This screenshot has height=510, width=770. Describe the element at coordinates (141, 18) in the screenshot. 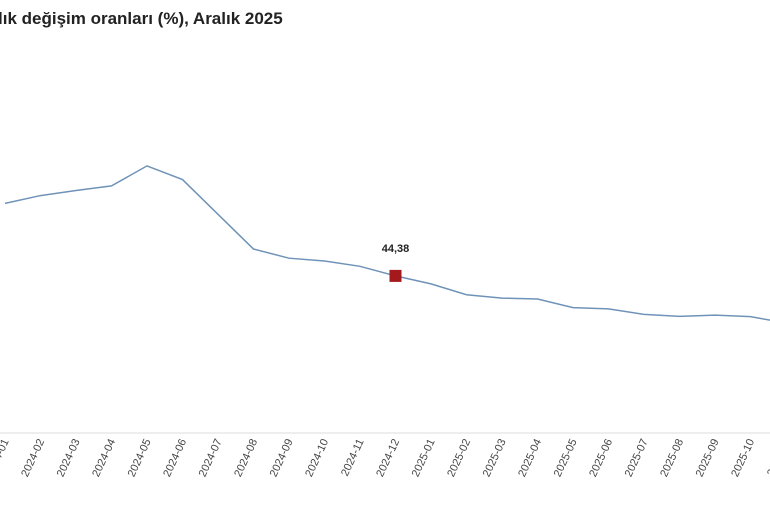

I see `chart-title: lık değişim oranları (%), Aralık 2025` at that location.